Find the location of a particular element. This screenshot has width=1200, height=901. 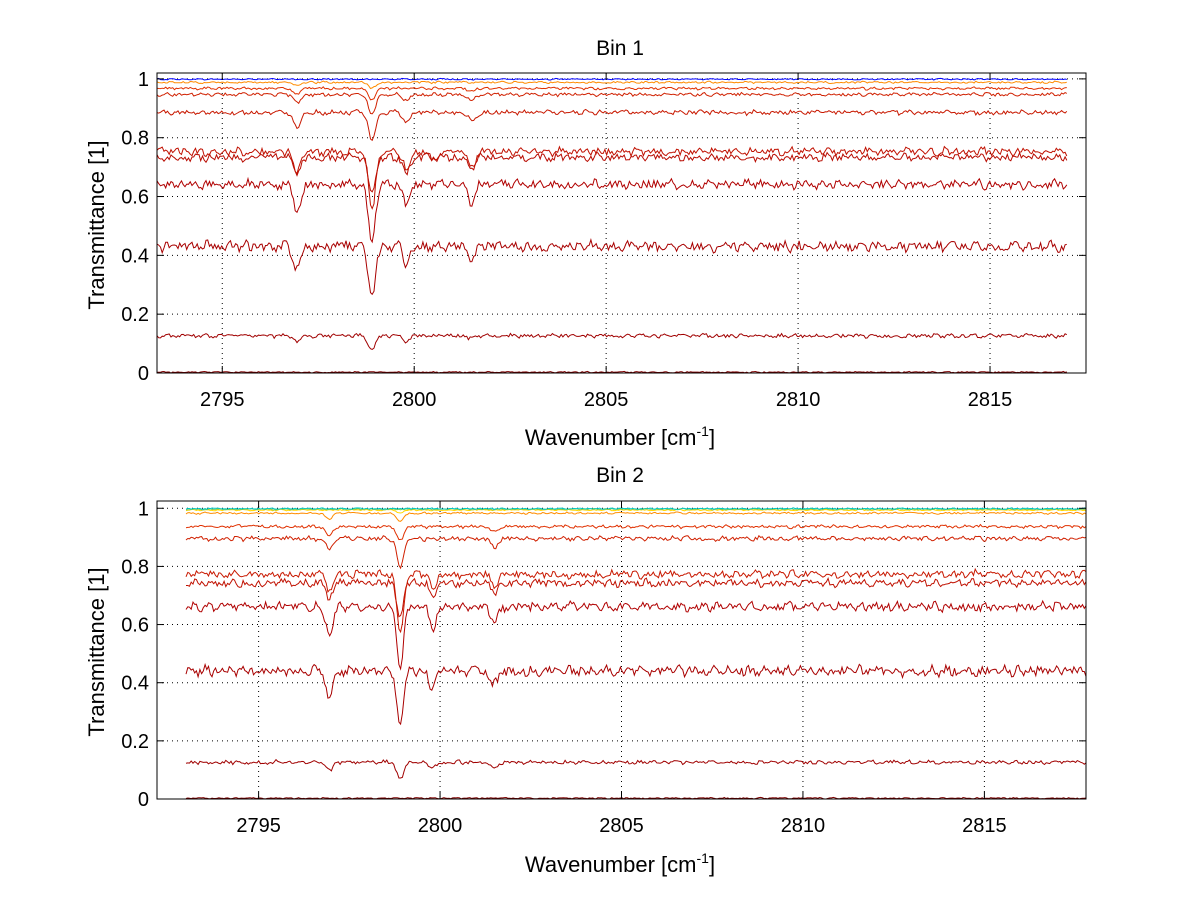

chart-title: Bin 1 is located at coordinates (620, 48).